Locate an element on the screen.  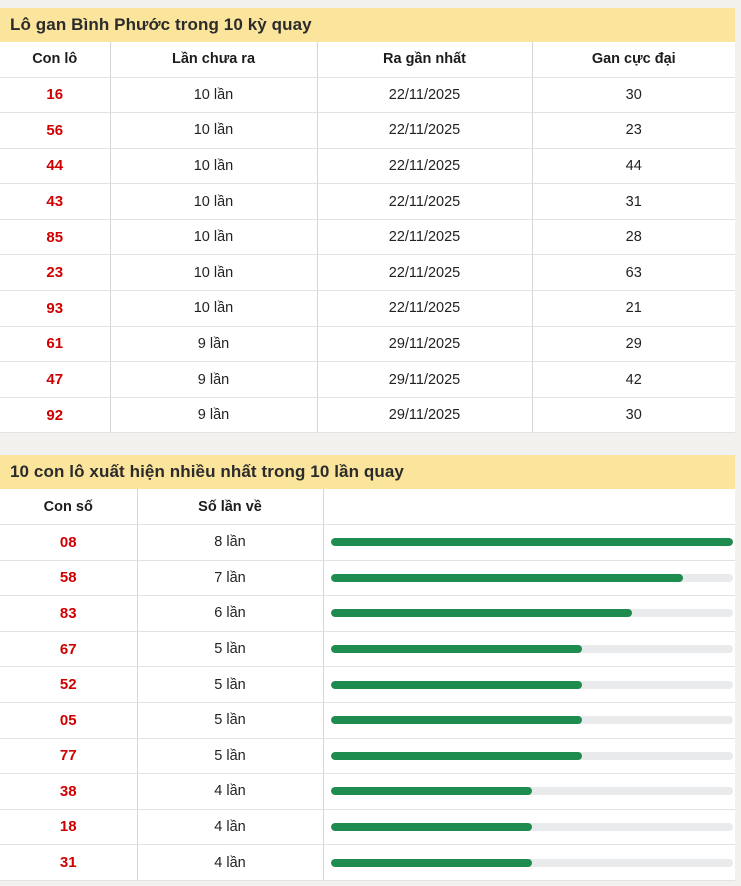
max-gan-value: 29 is located at coordinates (633, 344).